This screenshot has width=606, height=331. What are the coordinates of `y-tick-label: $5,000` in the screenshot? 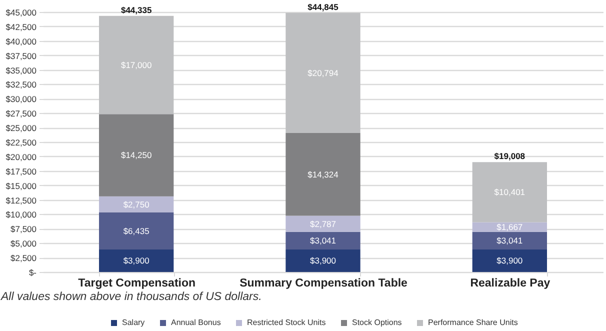 It's located at (23, 243).